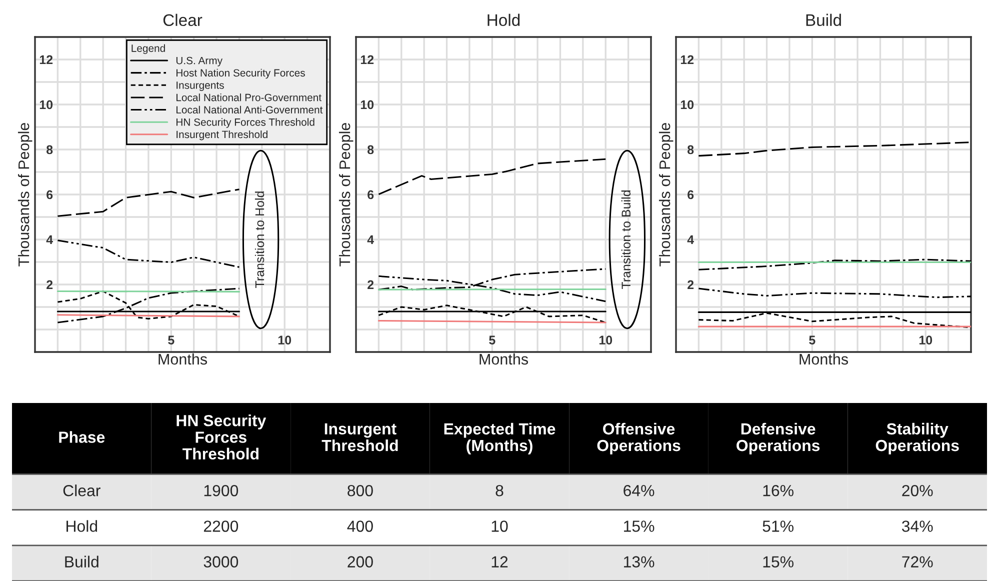 This screenshot has width=995, height=581. I want to click on data-label: 12, so click(500, 562).